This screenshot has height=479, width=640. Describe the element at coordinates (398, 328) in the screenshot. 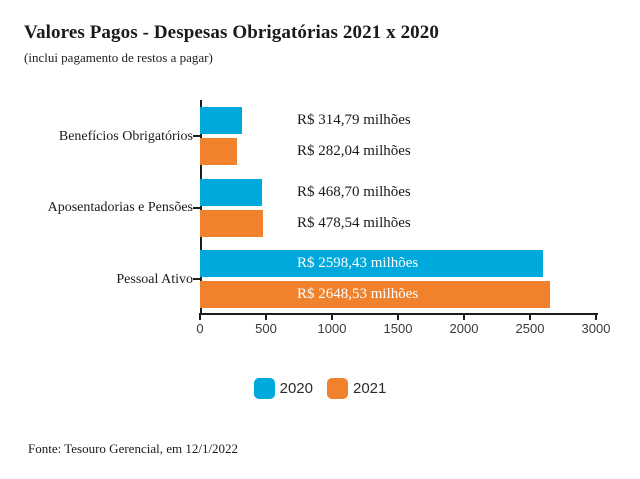

I see `x-axis-tick-label: 1500` at that location.